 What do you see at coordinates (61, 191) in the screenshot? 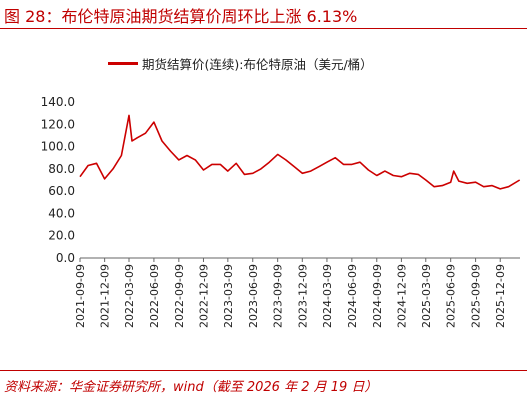
I see `y-tick-label: 60.0` at bounding box center [61, 191].